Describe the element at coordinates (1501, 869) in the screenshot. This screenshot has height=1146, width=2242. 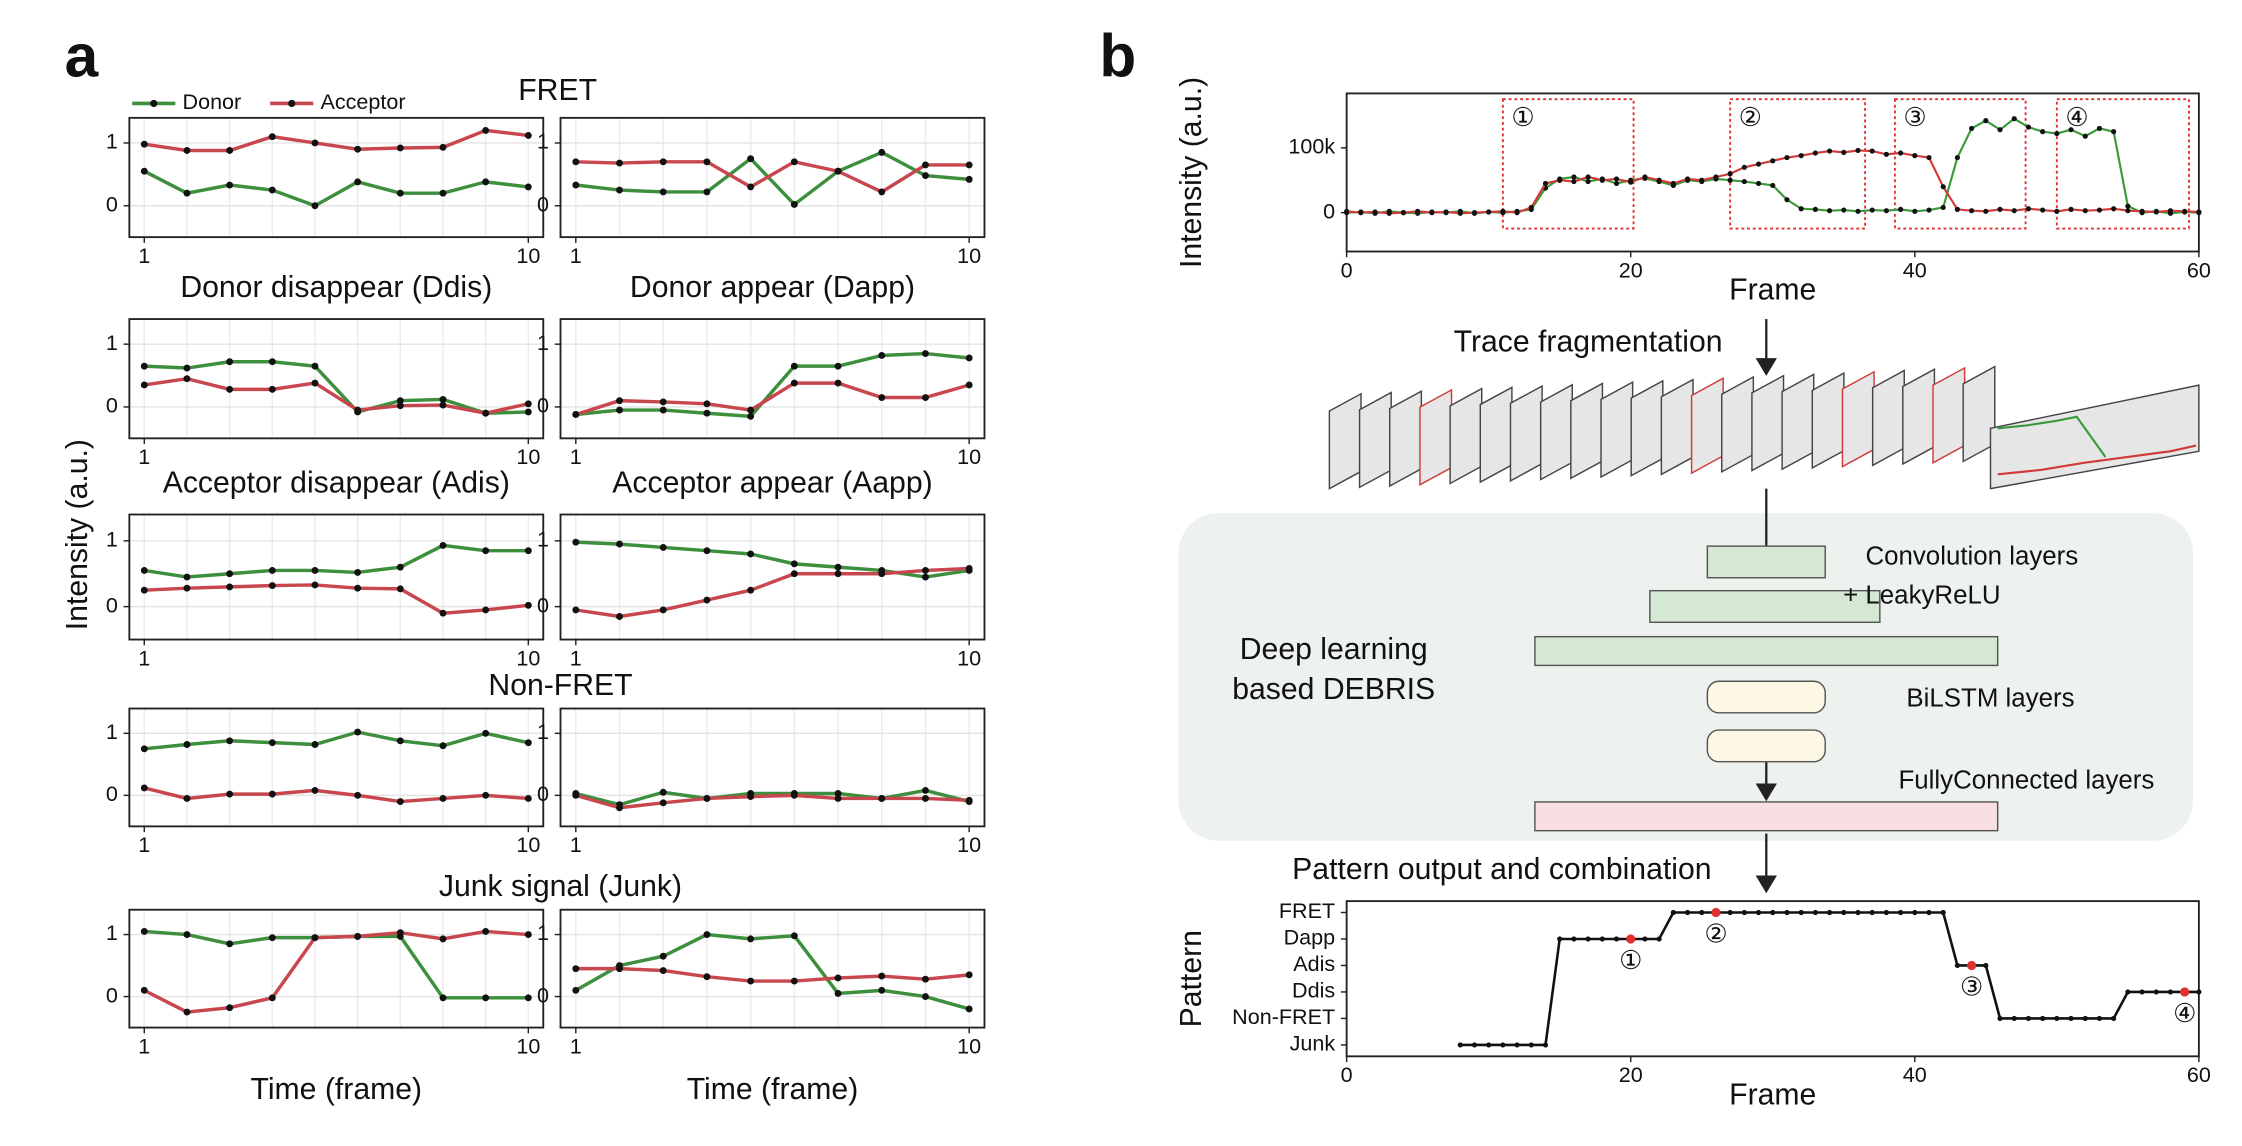
I see `step-label: Pattern output and combination` at that location.